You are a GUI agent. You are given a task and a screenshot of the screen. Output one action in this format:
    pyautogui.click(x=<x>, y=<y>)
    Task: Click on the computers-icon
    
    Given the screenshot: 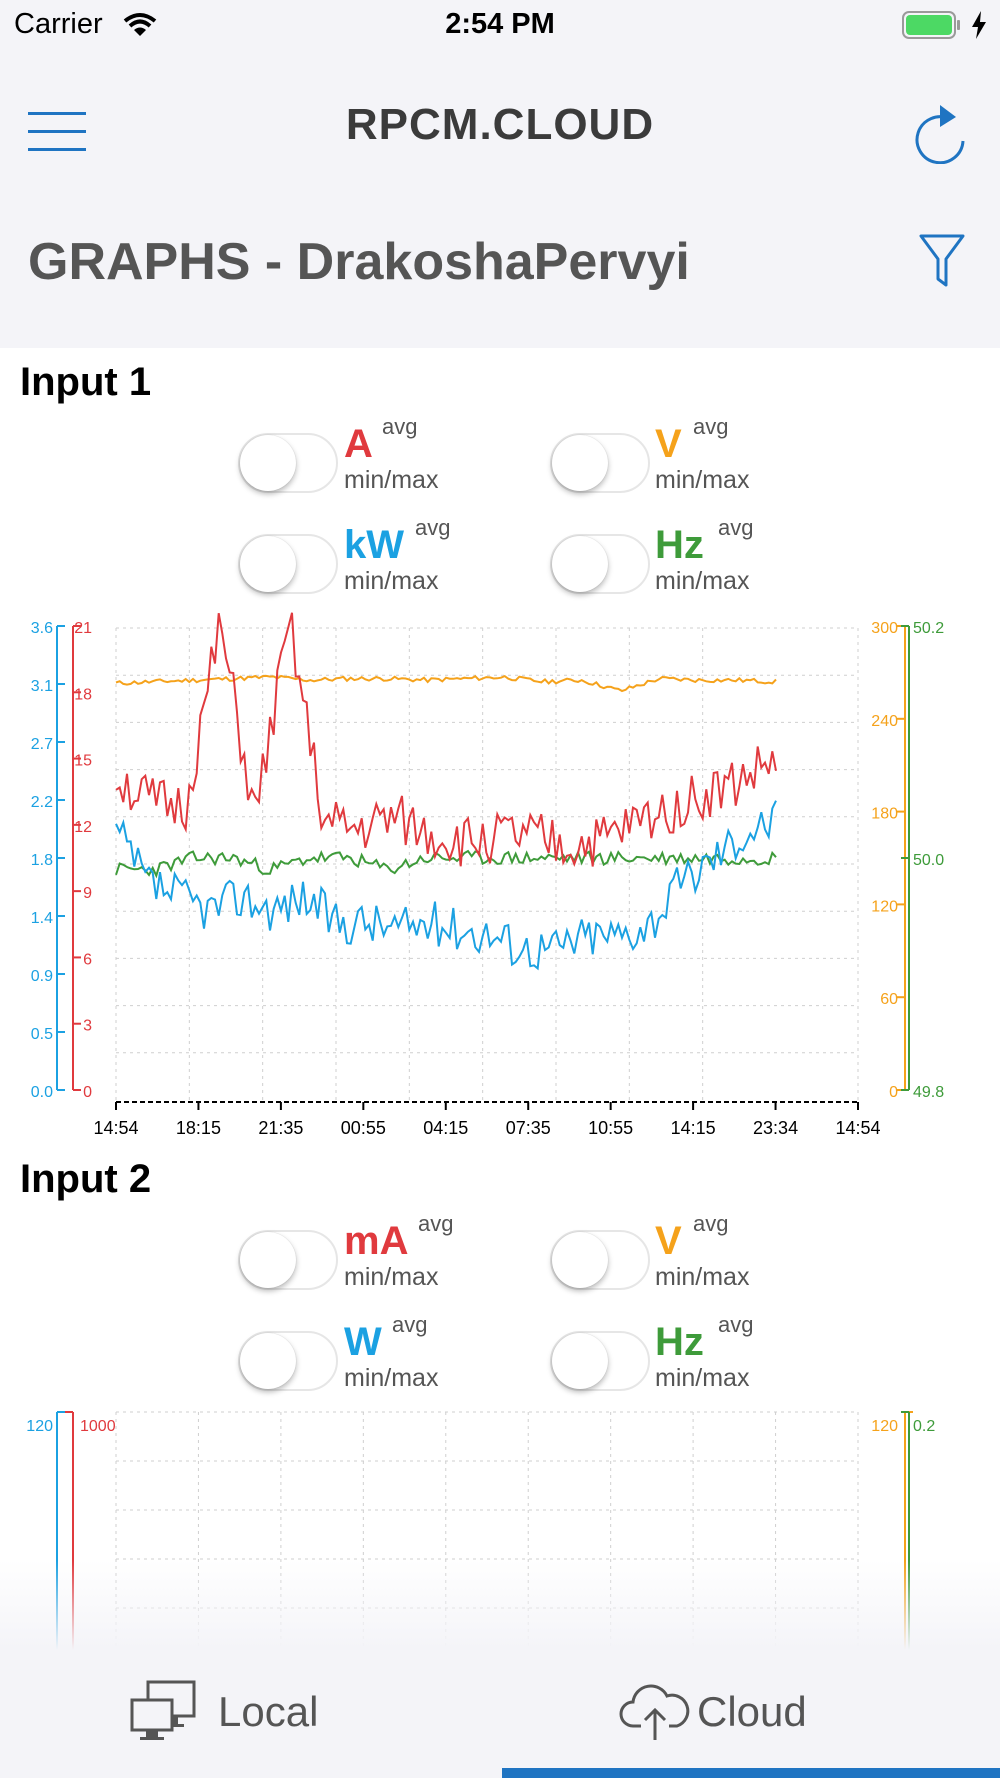 What is the action you would take?
    pyautogui.click(x=163, y=1710)
    